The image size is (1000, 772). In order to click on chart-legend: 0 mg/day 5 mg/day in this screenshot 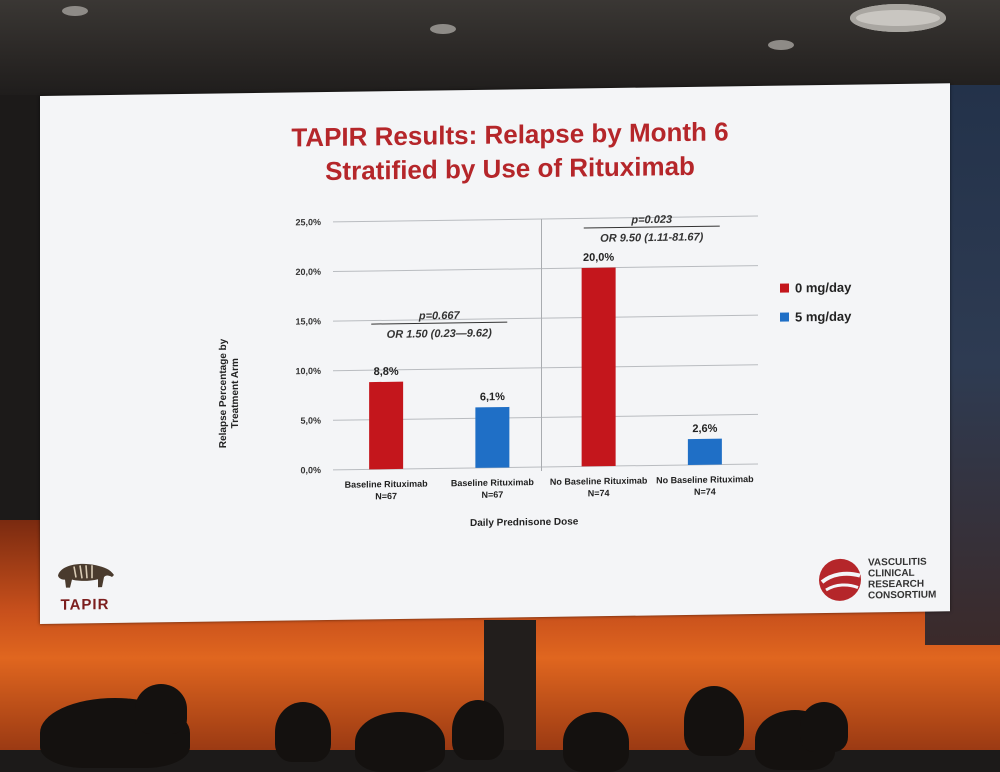, I will do `click(815, 309)`.